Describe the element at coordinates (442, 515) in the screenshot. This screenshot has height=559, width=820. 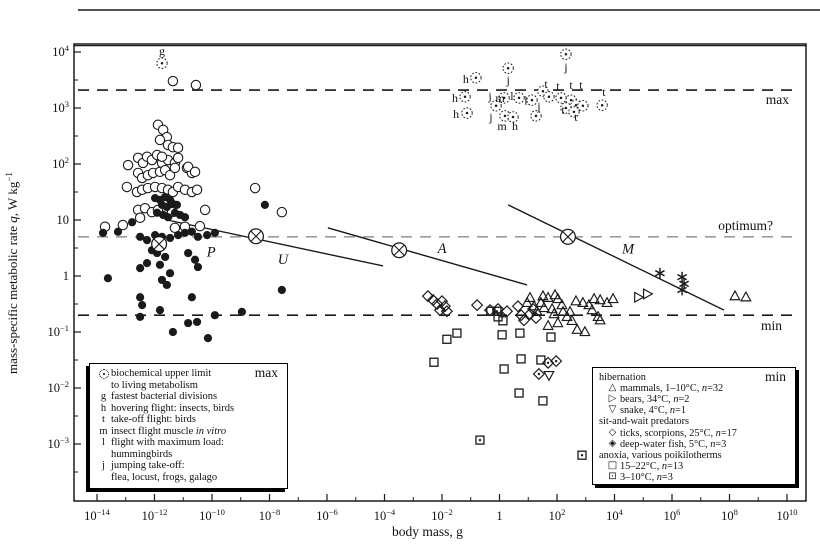
I see `x-axis-tick-label: 10−2` at that location.